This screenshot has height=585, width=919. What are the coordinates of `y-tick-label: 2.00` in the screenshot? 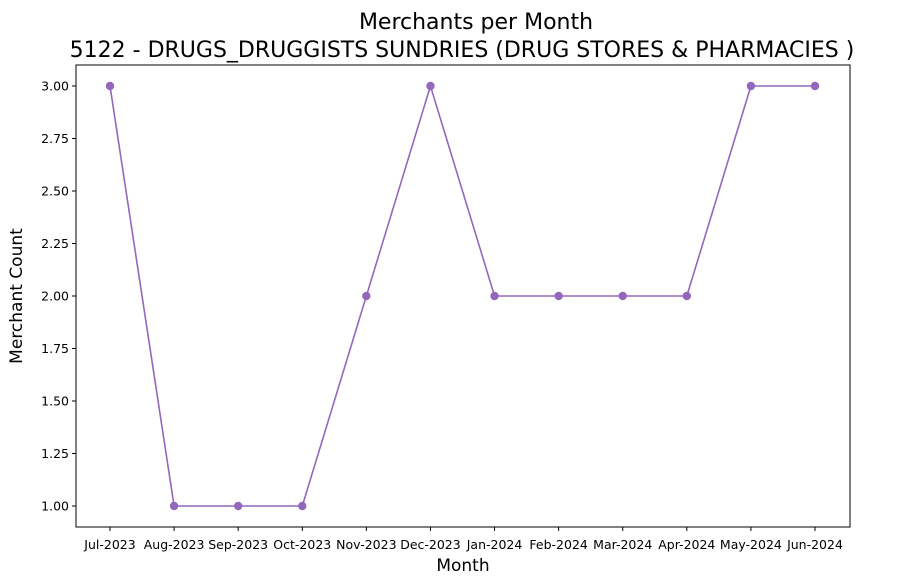 It's located at (55, 296).